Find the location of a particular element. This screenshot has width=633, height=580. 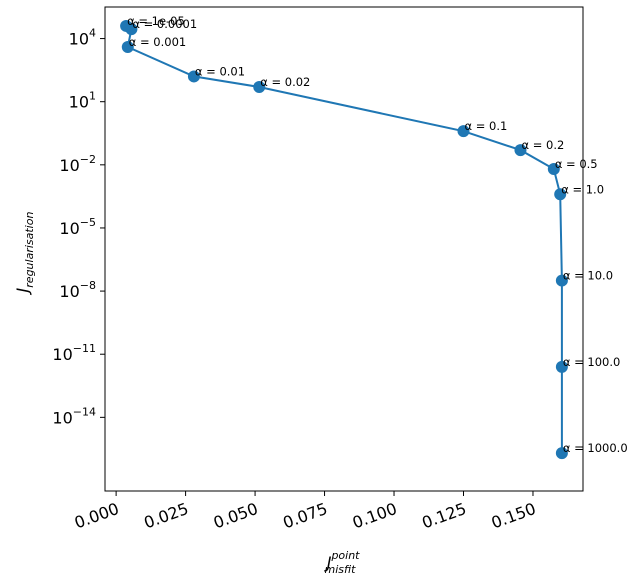

y-tick-label: 10⁻⁸ is located at coordinates (77, 290).